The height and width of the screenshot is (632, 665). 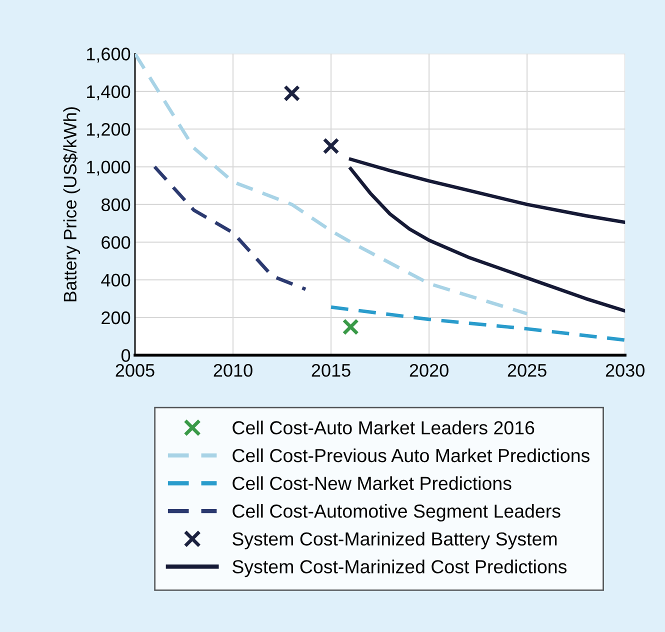 I want to click on y-axis-title: Battery Price (US$/kWh), so click(x=71, y=204).